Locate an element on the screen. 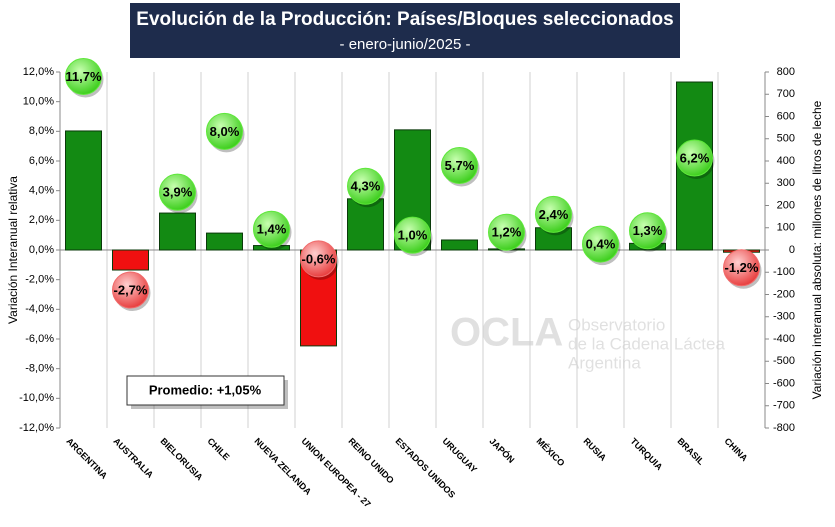 Image resolution: width=835 pixels, height=527 pixels. y2-tick-label: 400 is located at coordinates (786, 161).